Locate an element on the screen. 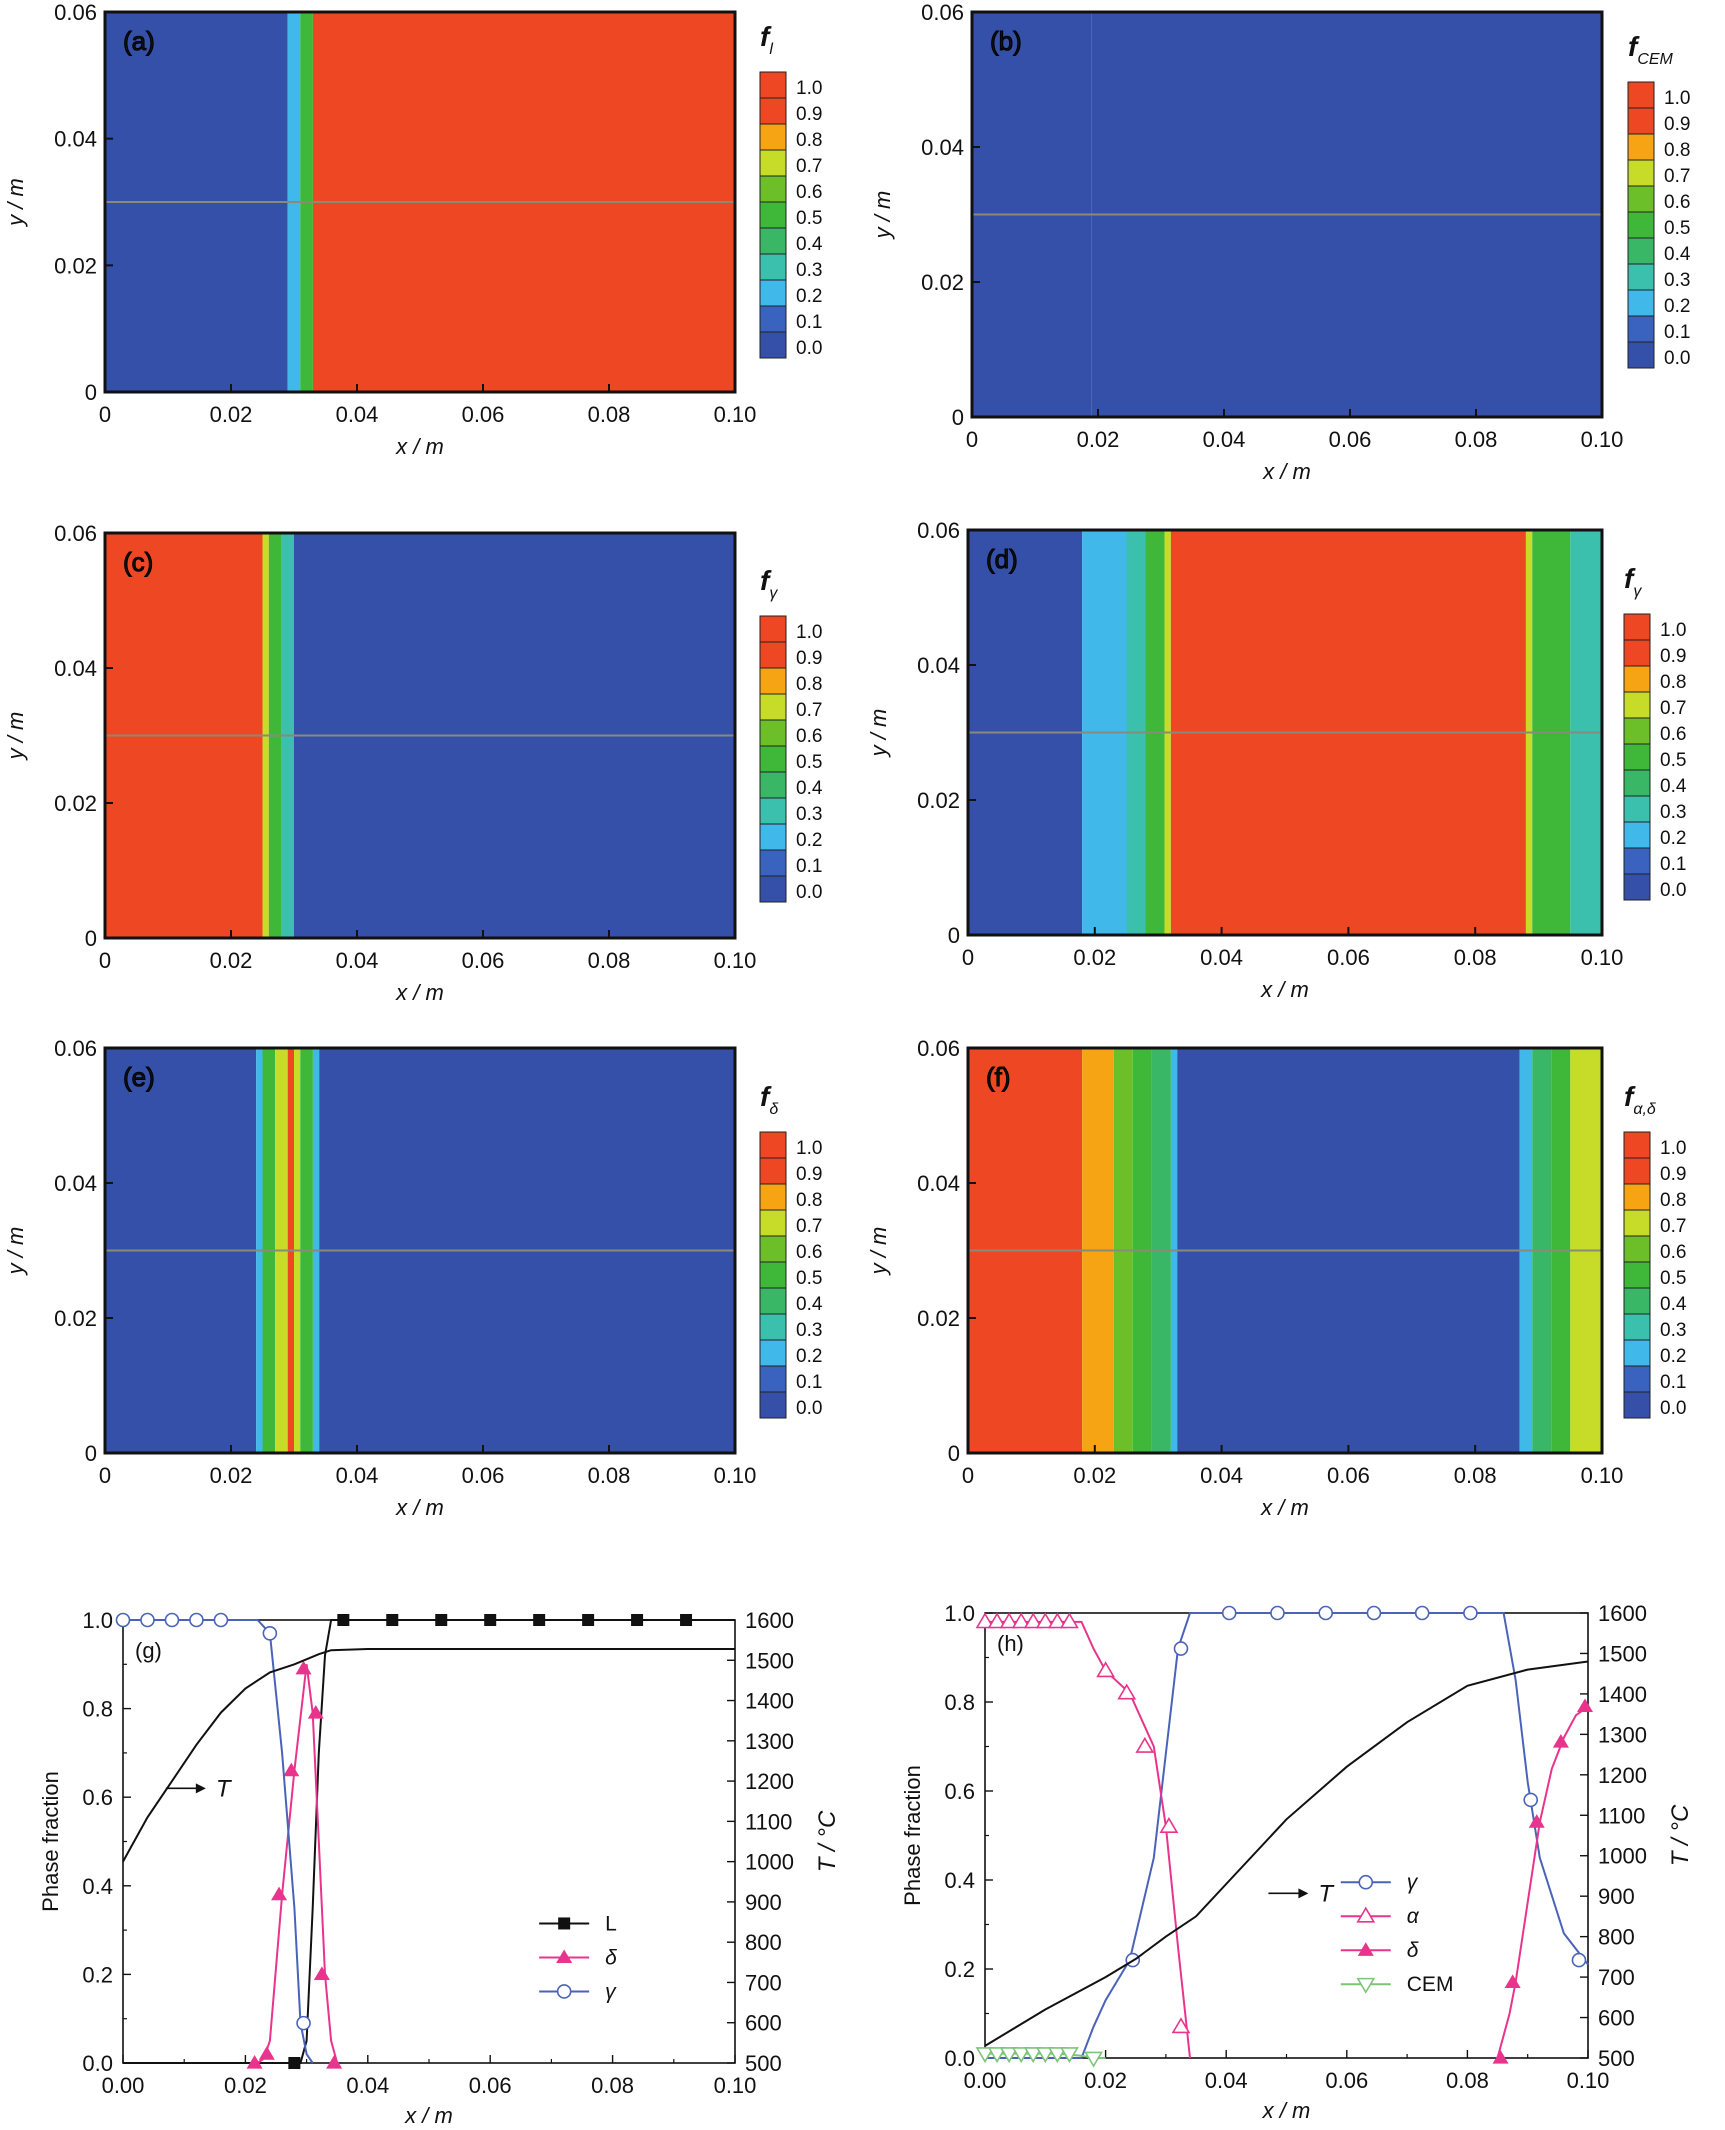 Image resolution: width=1725 pixels, height=2130 pixels. y2-tick-label: 700 is located at coordinates (1616, 1977).